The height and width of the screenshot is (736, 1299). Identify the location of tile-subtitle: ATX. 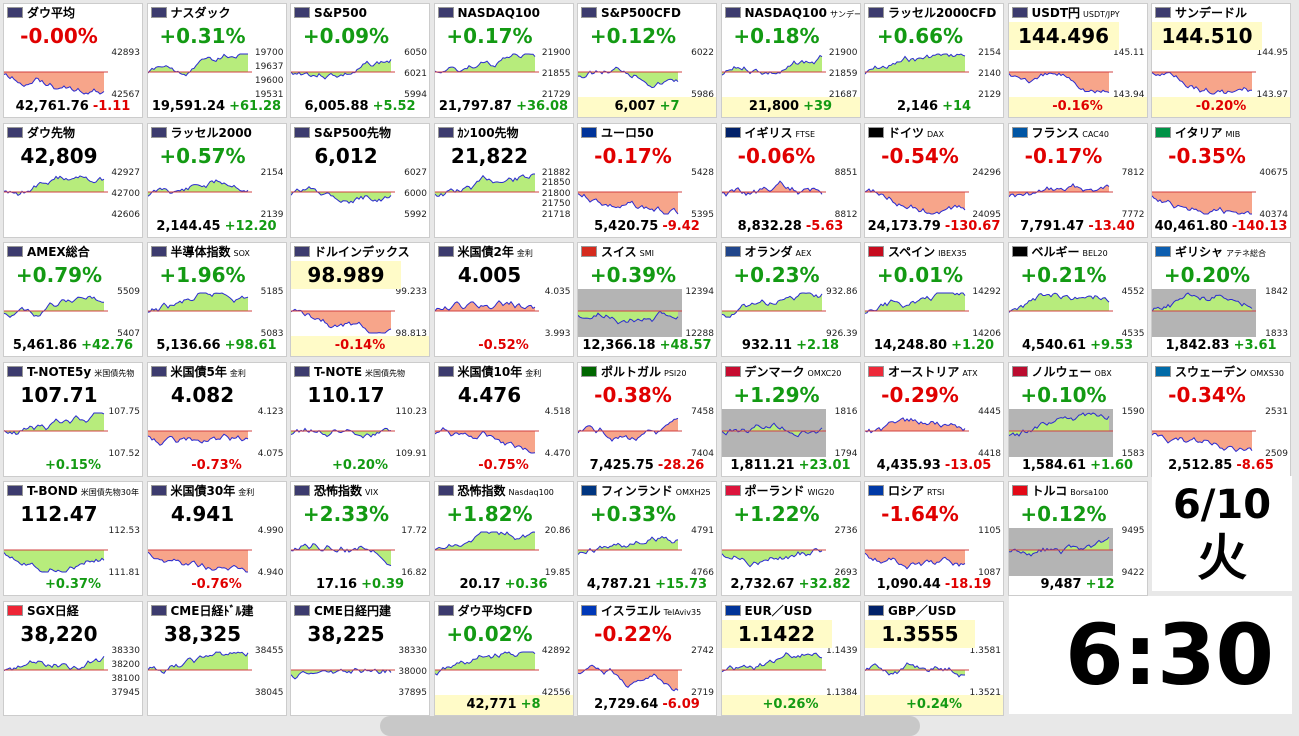
(970, 373).